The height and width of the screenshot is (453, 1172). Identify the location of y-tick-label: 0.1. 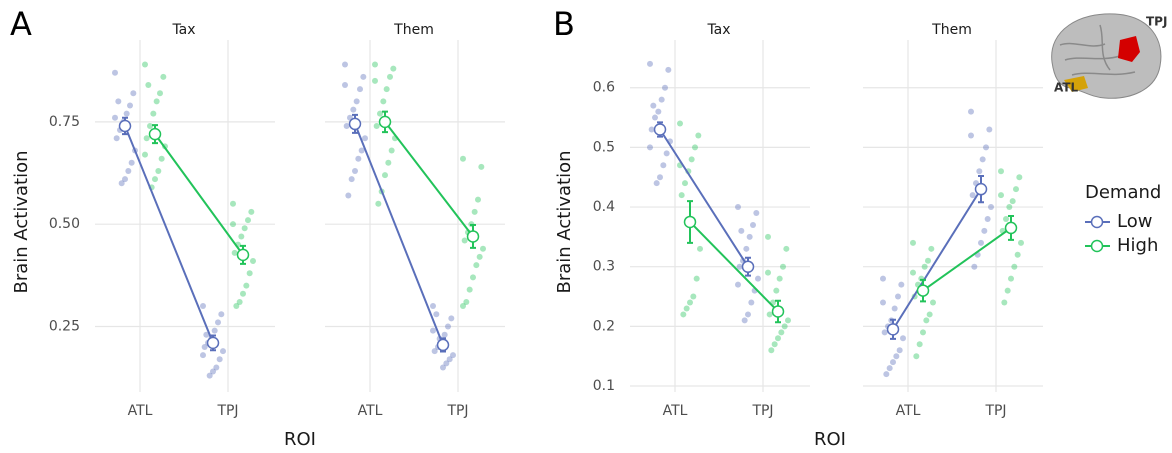
(604, 386).